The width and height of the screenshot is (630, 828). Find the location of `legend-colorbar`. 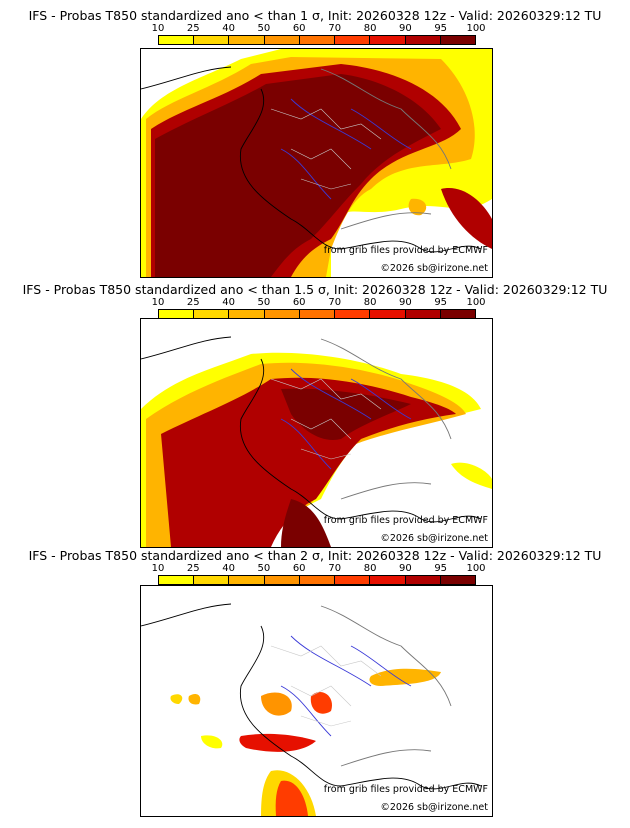

legend-colorbar is located at coordinates (317, 580).